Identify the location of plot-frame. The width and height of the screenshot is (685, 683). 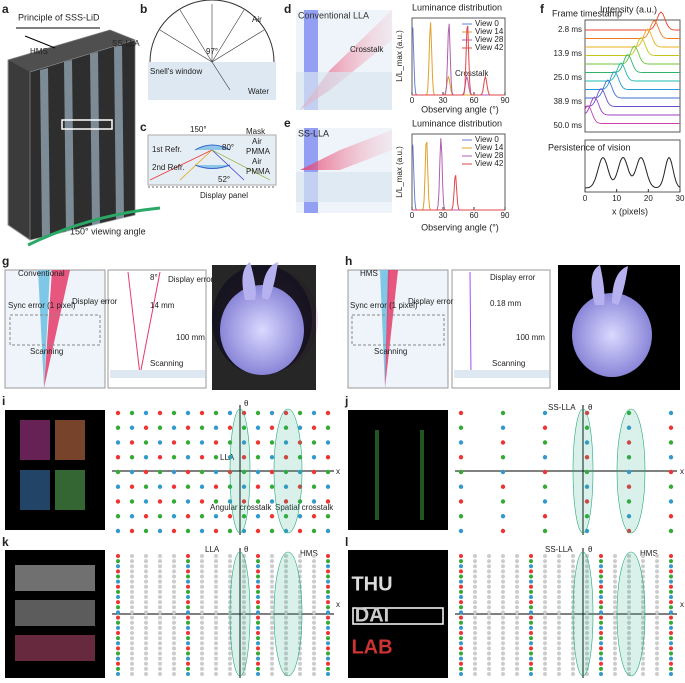
(632, 76).